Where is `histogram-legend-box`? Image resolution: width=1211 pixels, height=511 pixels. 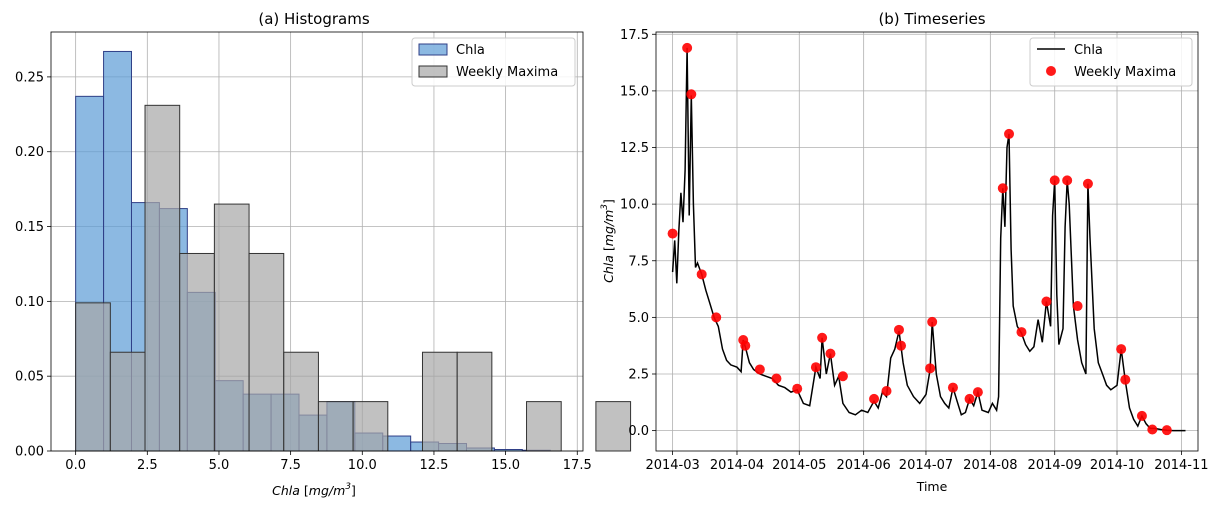 histogram-legend-box is located at coordinates (493, 62).